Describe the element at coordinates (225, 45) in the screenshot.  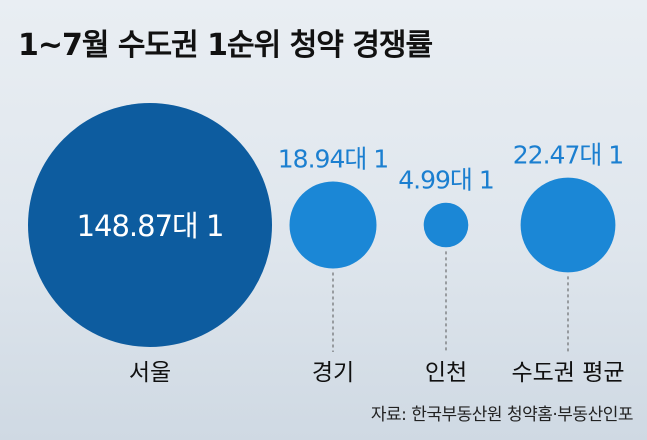
I see `chart-title: 1~7월 수도권 1순위 청약 경쟁률` at that location.